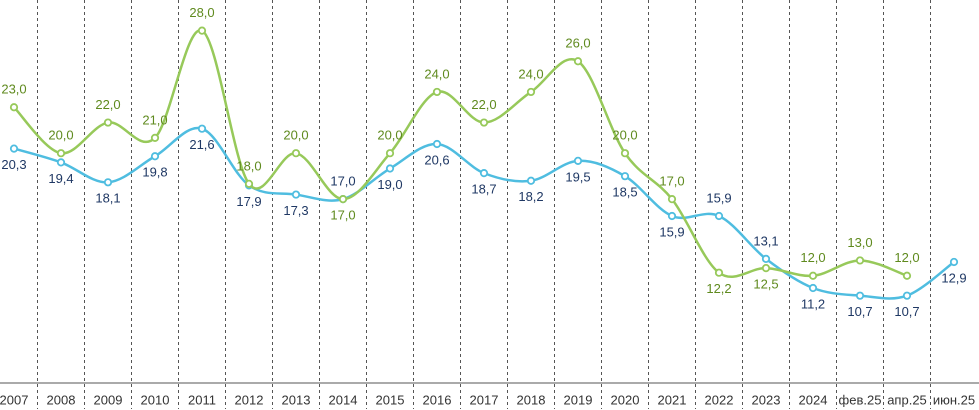  I want to click on x-tick-label: 2019, so click(578, 399).